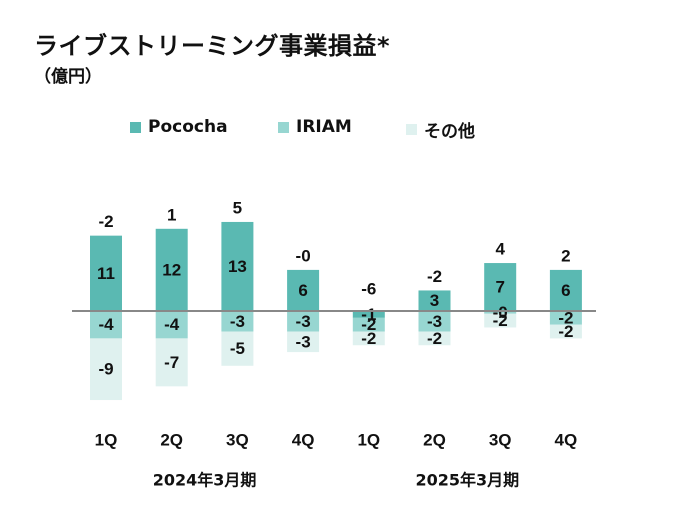 Image resolution: width=674 pixels, height=528 pixels. Describe the element at coordinates (303, 255) in the screenshot. I see `label-total: -0` at that location.